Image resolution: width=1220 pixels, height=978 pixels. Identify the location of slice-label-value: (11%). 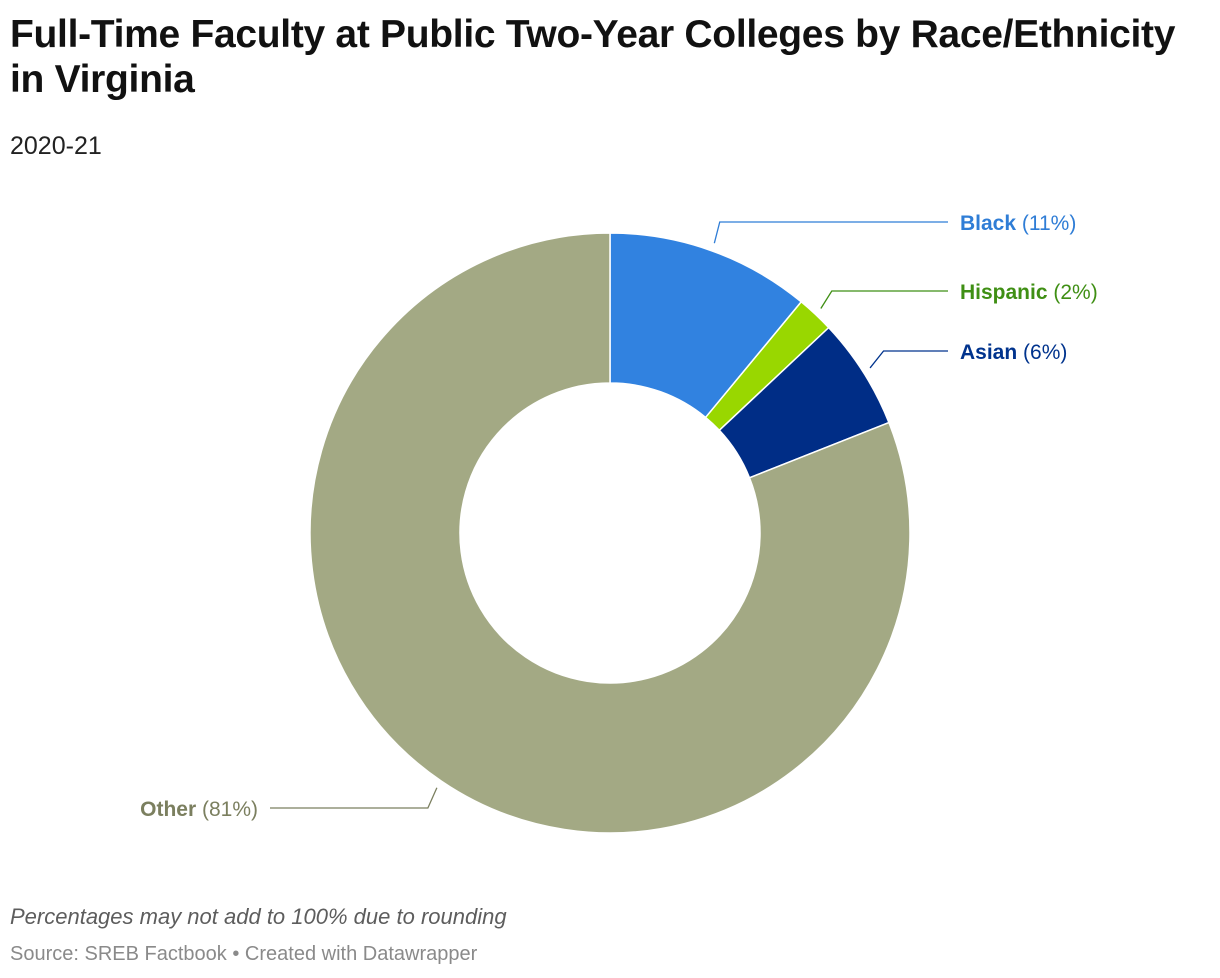
(1046, 223).